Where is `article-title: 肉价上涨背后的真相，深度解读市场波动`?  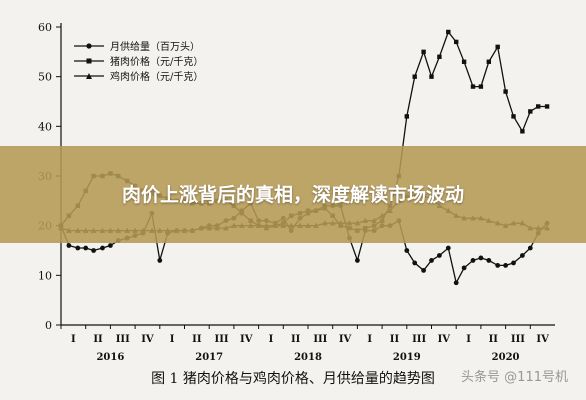 article-title: 肉价上涨背后的真相，深度解读市场波动 is located at coordinates (292, 194).